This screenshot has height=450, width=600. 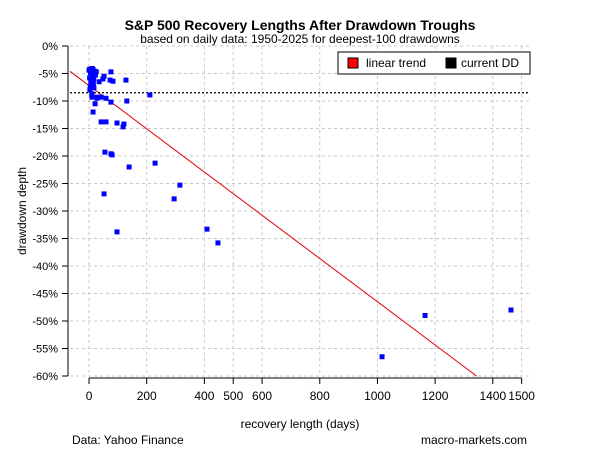 I want to click on x-tick-label: 400, so click(x=204, y=396).